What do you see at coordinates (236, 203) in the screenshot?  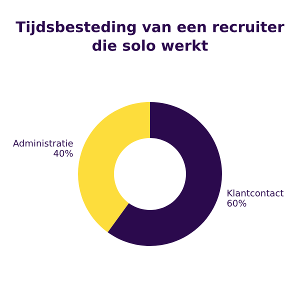 I see `data-label: 60%` at bounding box center [236, 203].